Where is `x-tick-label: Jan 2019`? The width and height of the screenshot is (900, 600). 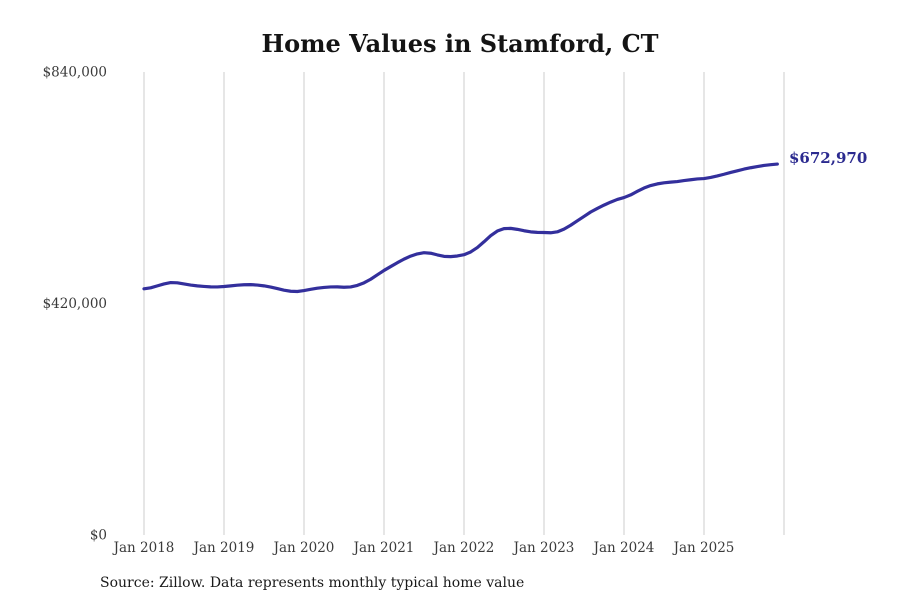
x-tick-label: Jan 2019 is located at coordinates (223, 548).